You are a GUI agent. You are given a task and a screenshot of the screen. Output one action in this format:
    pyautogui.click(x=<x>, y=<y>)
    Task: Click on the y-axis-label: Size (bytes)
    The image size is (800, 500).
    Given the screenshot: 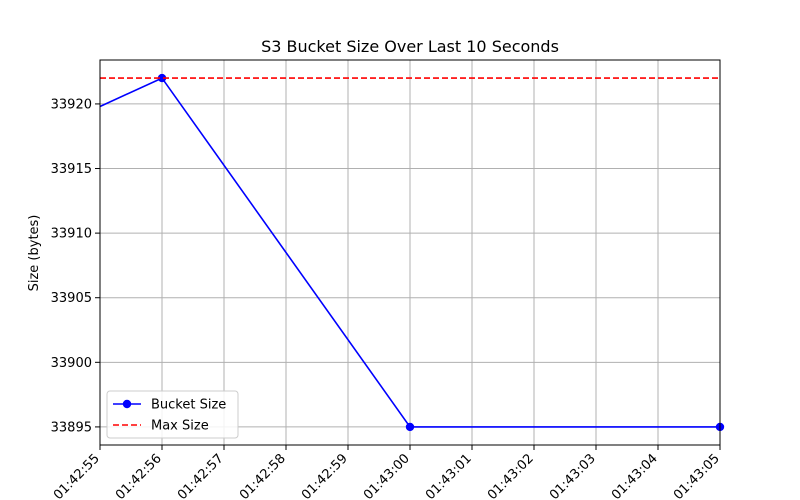 What is the action you would take?
    pyautogui.click(x=34, y=253)
    